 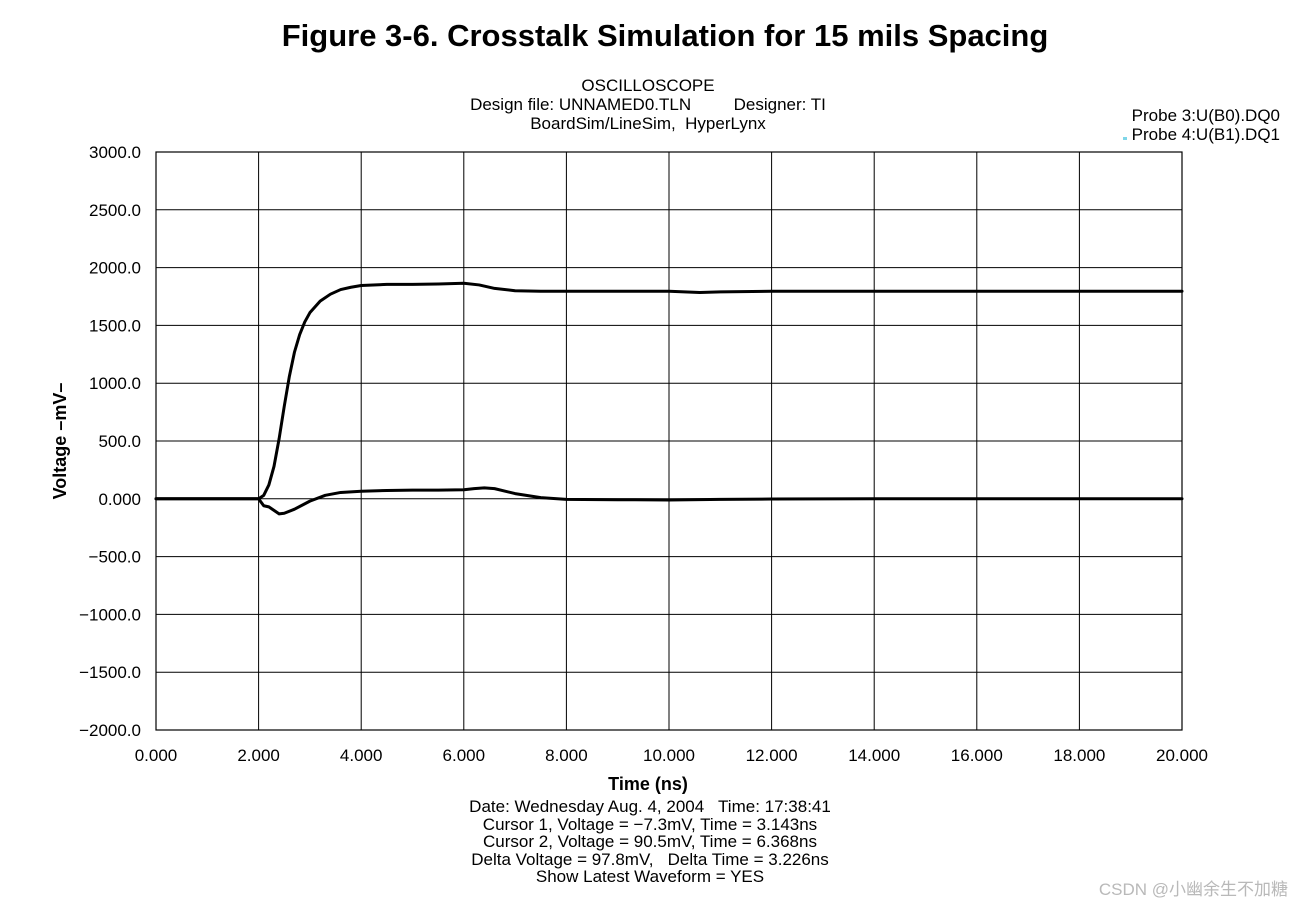 I want to click on x-tick-label: 16.000, so click(x=977, y=755).